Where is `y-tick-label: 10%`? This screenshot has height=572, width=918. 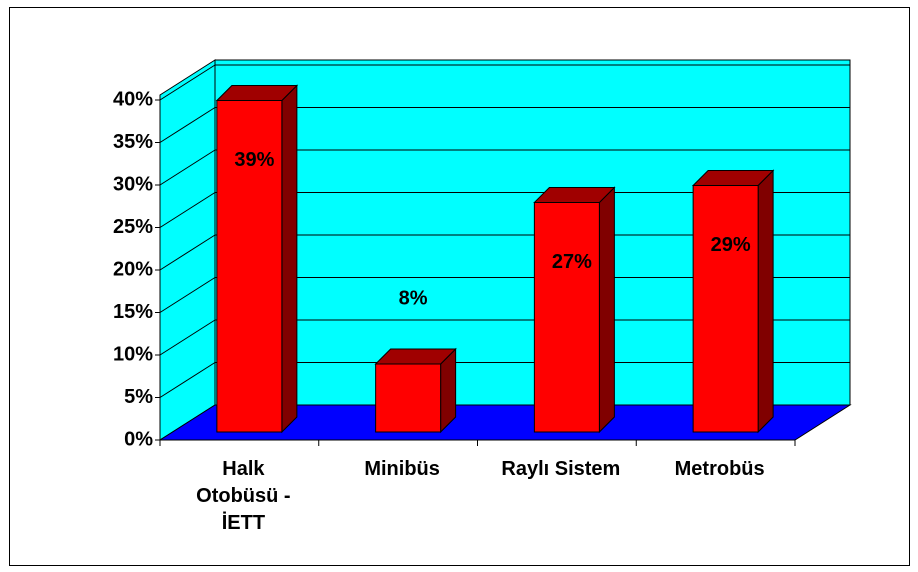
y-tick-label: 10% is located at coordinates (133, 354).